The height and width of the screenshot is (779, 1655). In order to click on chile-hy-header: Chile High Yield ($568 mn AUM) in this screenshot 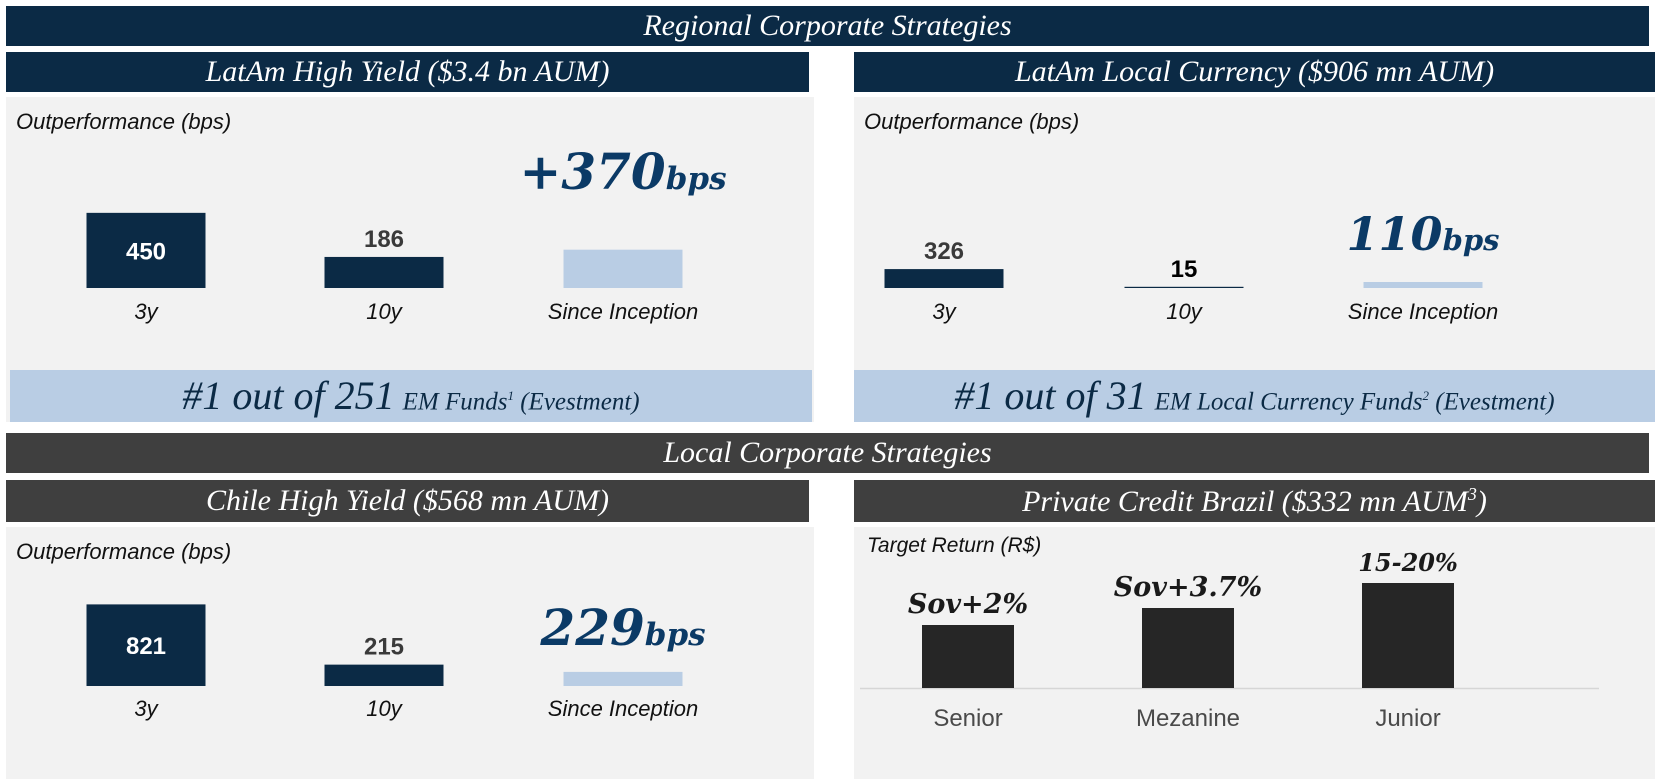, I will do `click(407, 501)`.